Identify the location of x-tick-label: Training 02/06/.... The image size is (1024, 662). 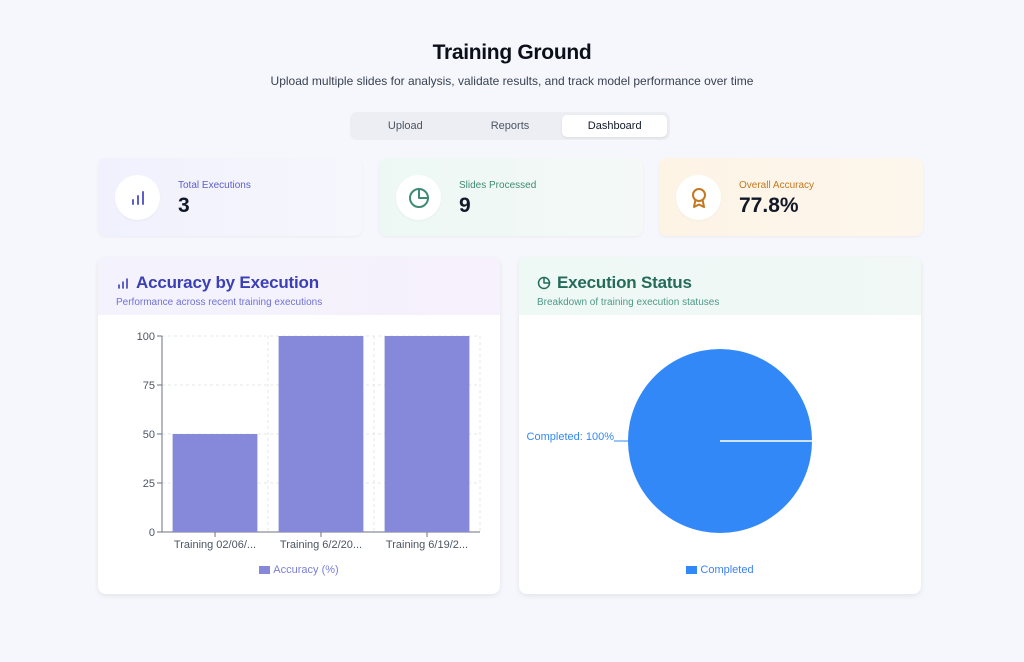
(215, 545).